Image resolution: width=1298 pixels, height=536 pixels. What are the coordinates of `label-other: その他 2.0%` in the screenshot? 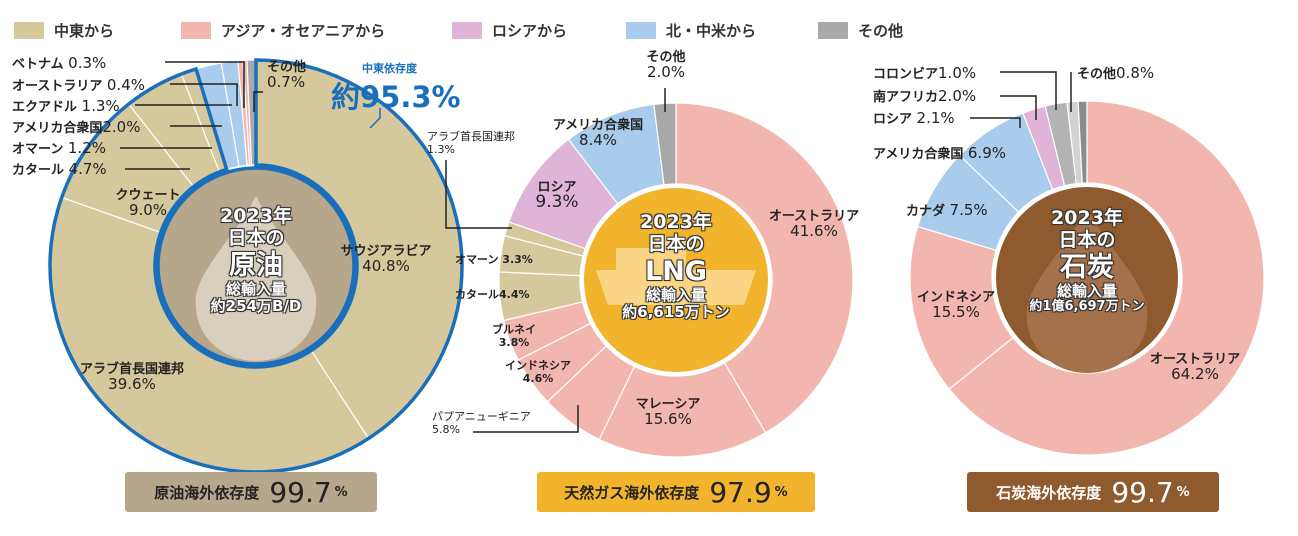 It's located at (666, 65).